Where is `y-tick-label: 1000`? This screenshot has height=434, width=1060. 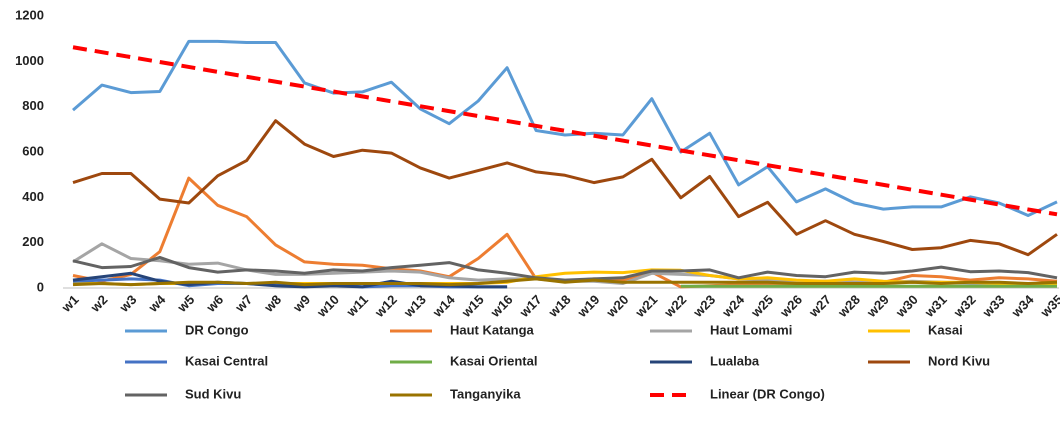
y-tick-label: 1000 is located at coordinates (29, 60).